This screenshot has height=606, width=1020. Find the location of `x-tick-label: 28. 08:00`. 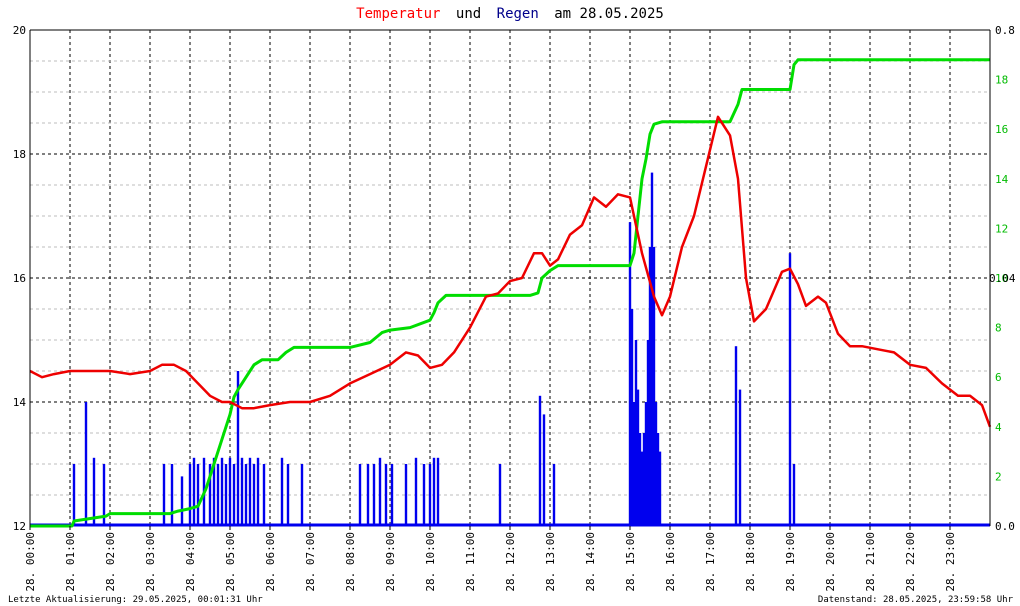

x-tick-label: 28. 08:00 is located at coordinates (350, 562).